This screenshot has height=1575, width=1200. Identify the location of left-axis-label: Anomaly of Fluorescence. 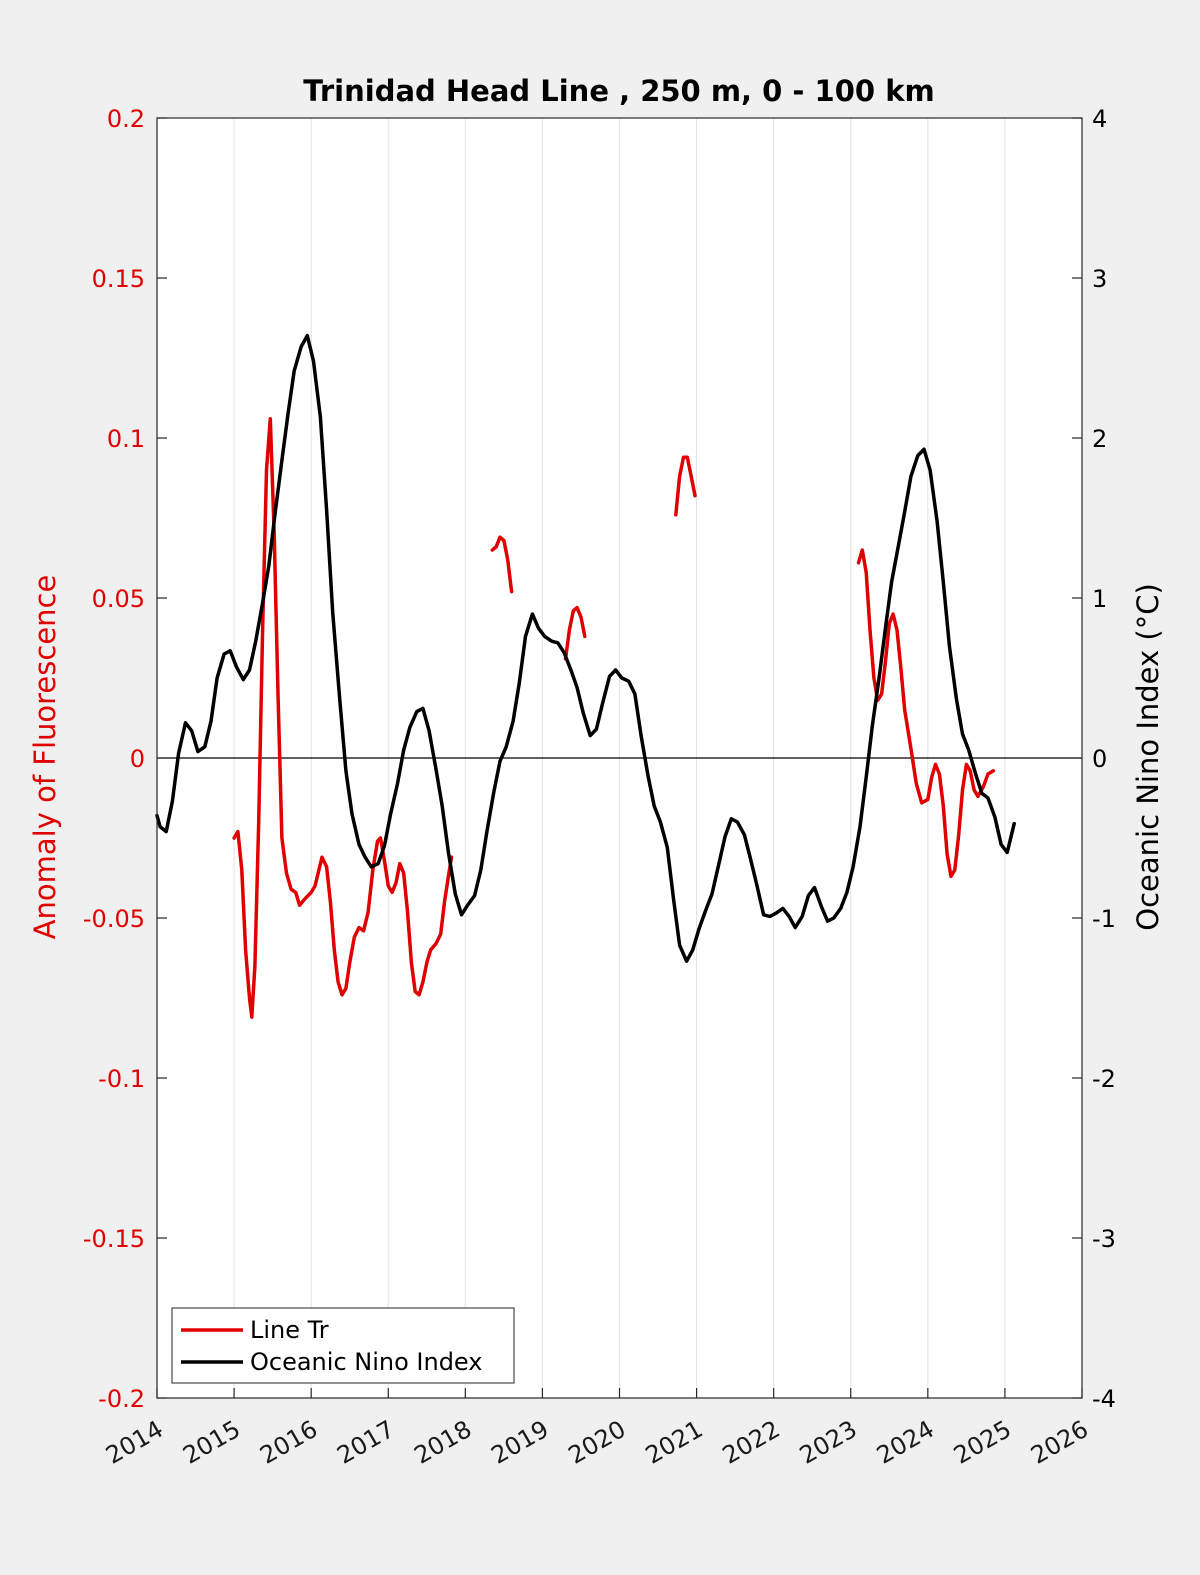
(45, 757).